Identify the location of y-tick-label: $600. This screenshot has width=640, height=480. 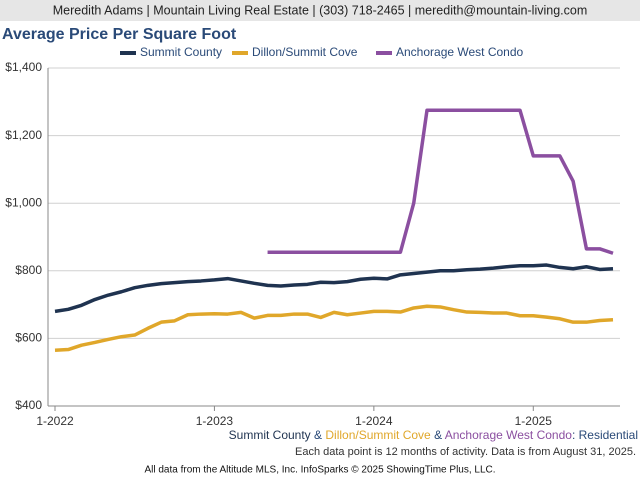
(28, 338).